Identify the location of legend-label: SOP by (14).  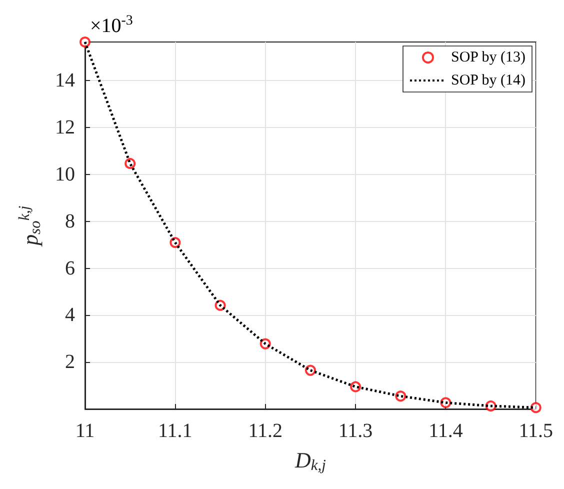
(488, 80).